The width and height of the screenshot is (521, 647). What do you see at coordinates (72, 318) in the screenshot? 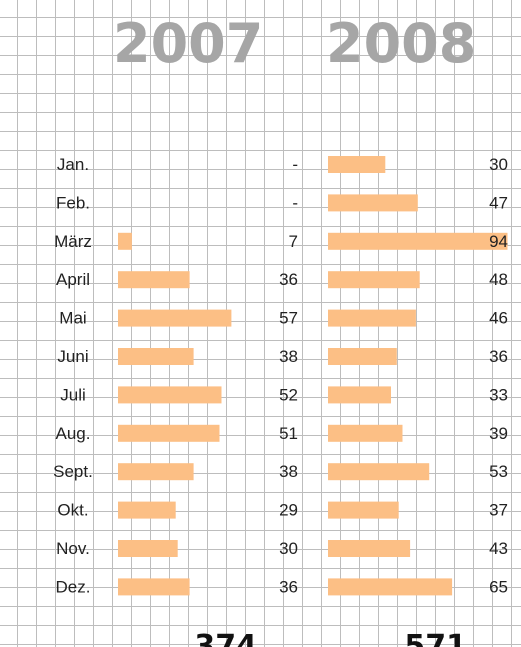
I see `month-label: Mai` at bounding box center [72, 318].